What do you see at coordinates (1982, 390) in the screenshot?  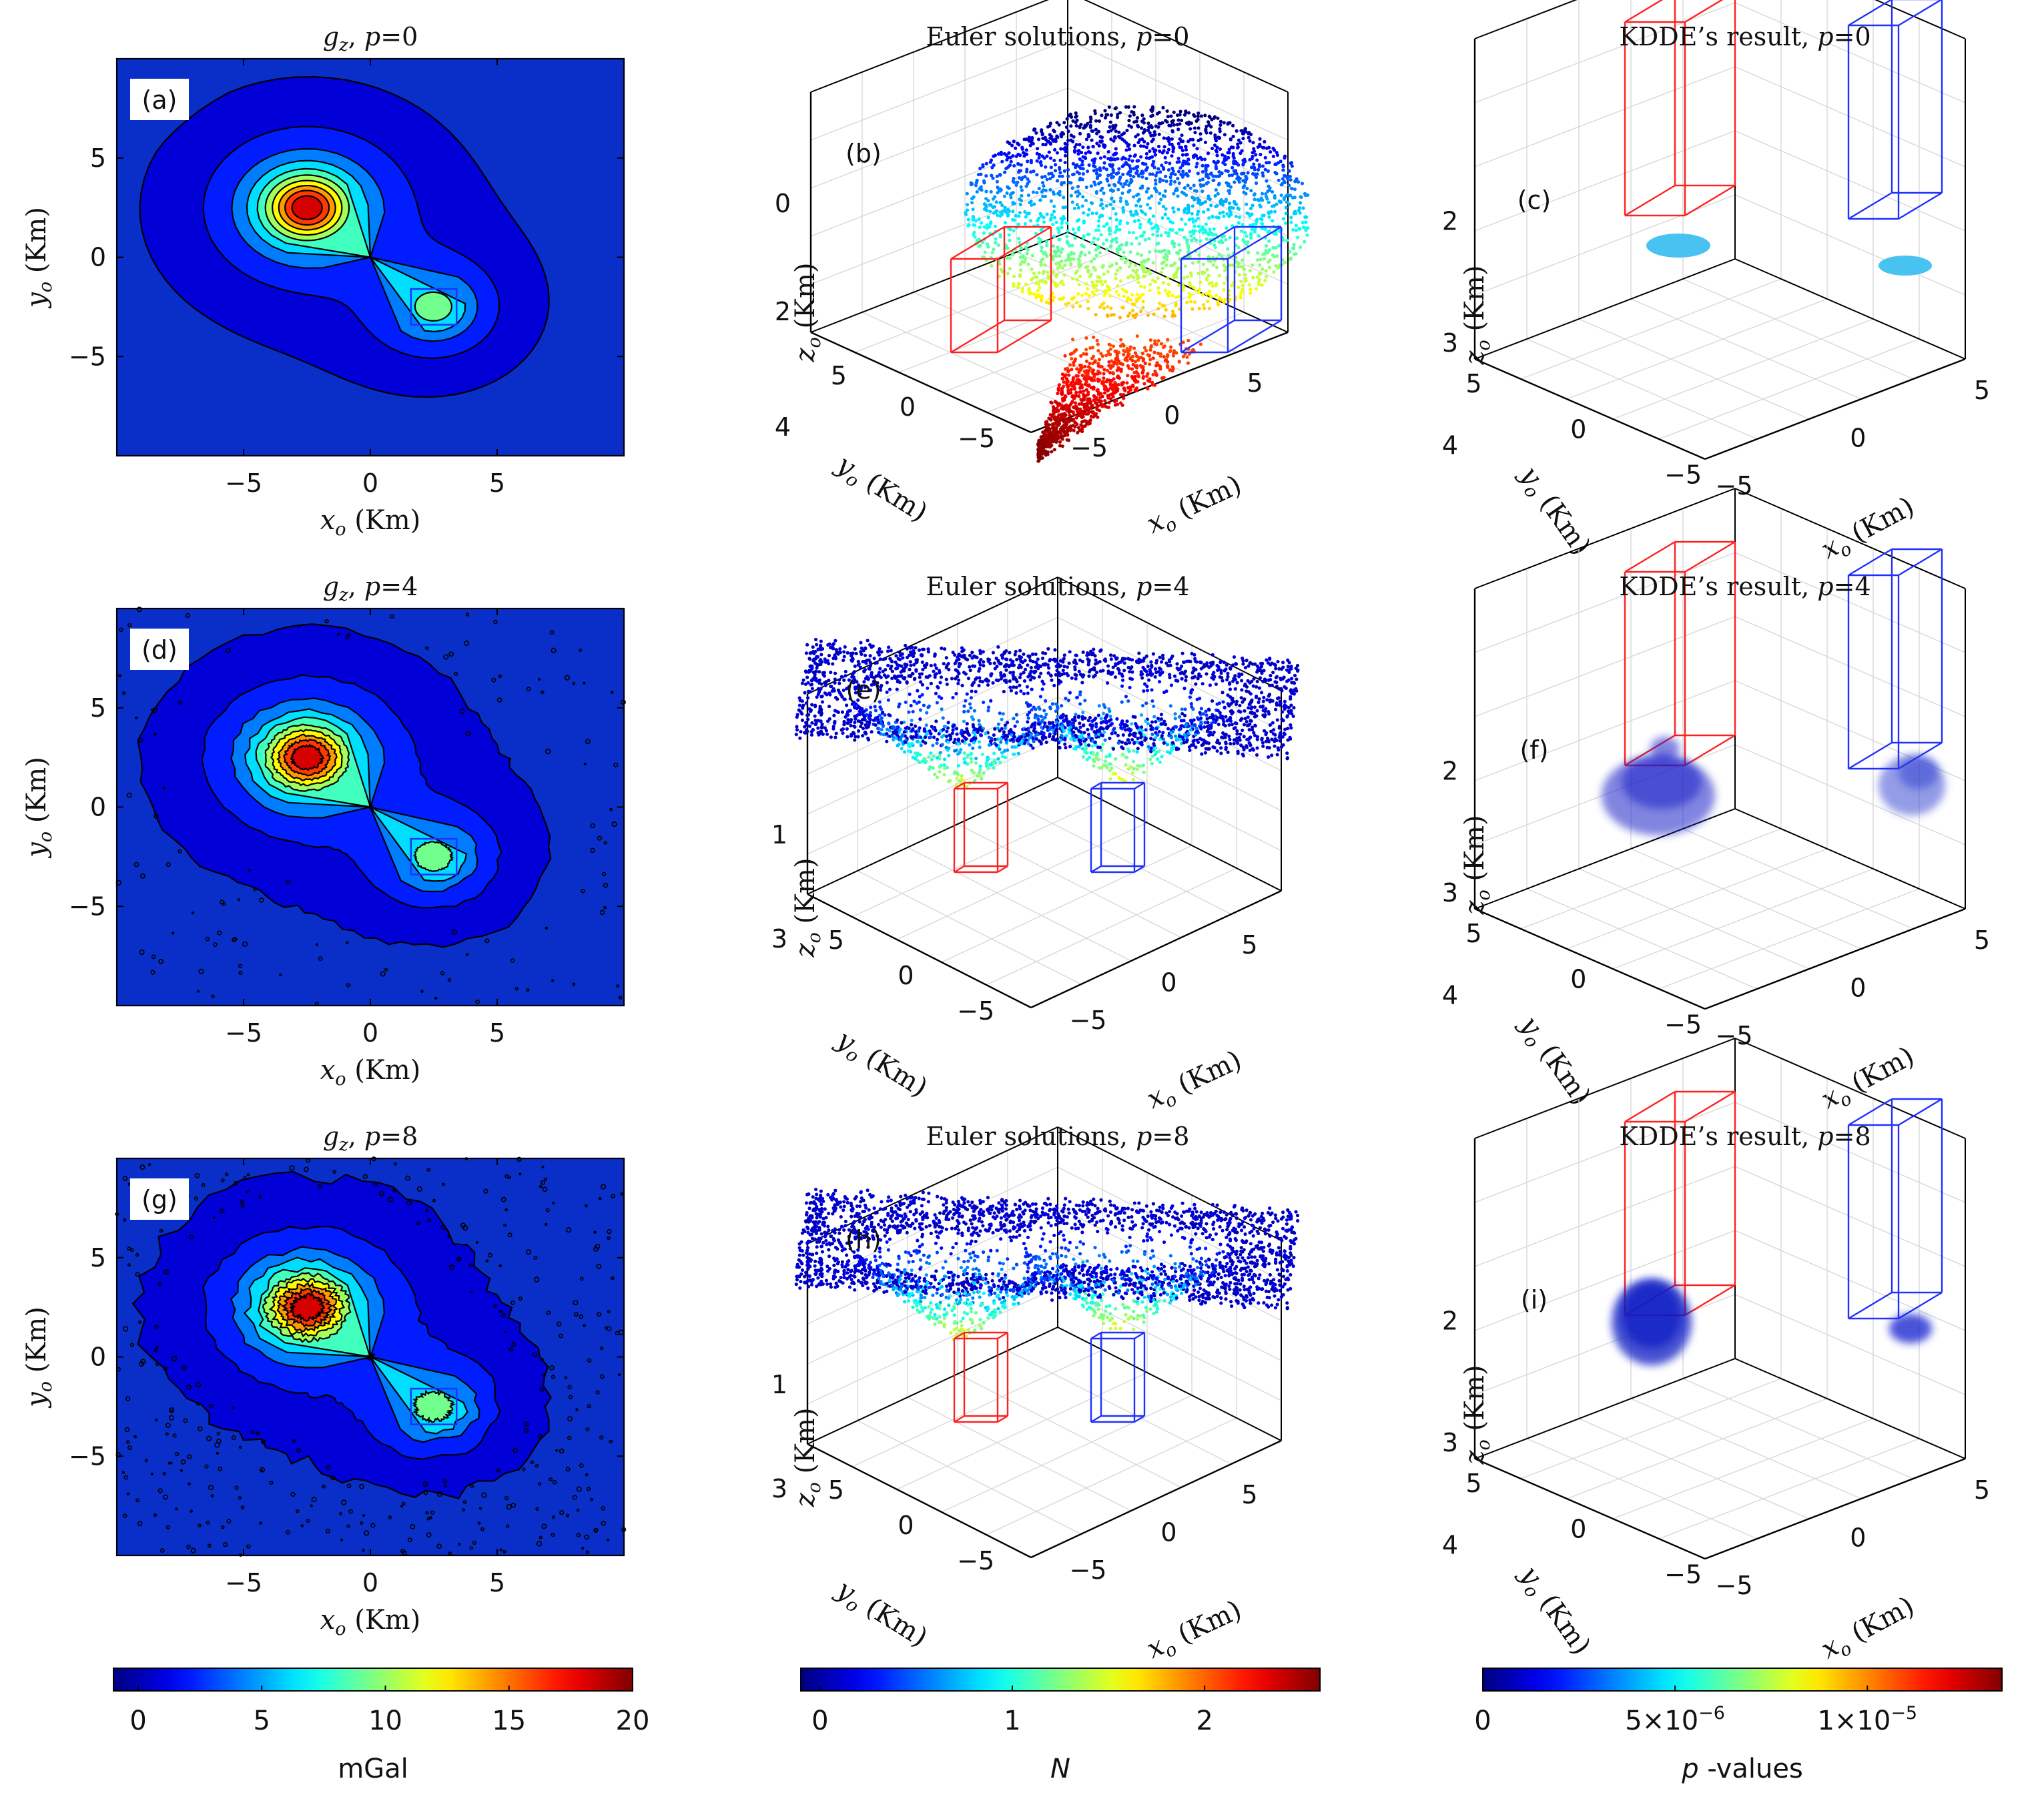 I see `x-tick-label: 5` at bounding box center [1982, 390].